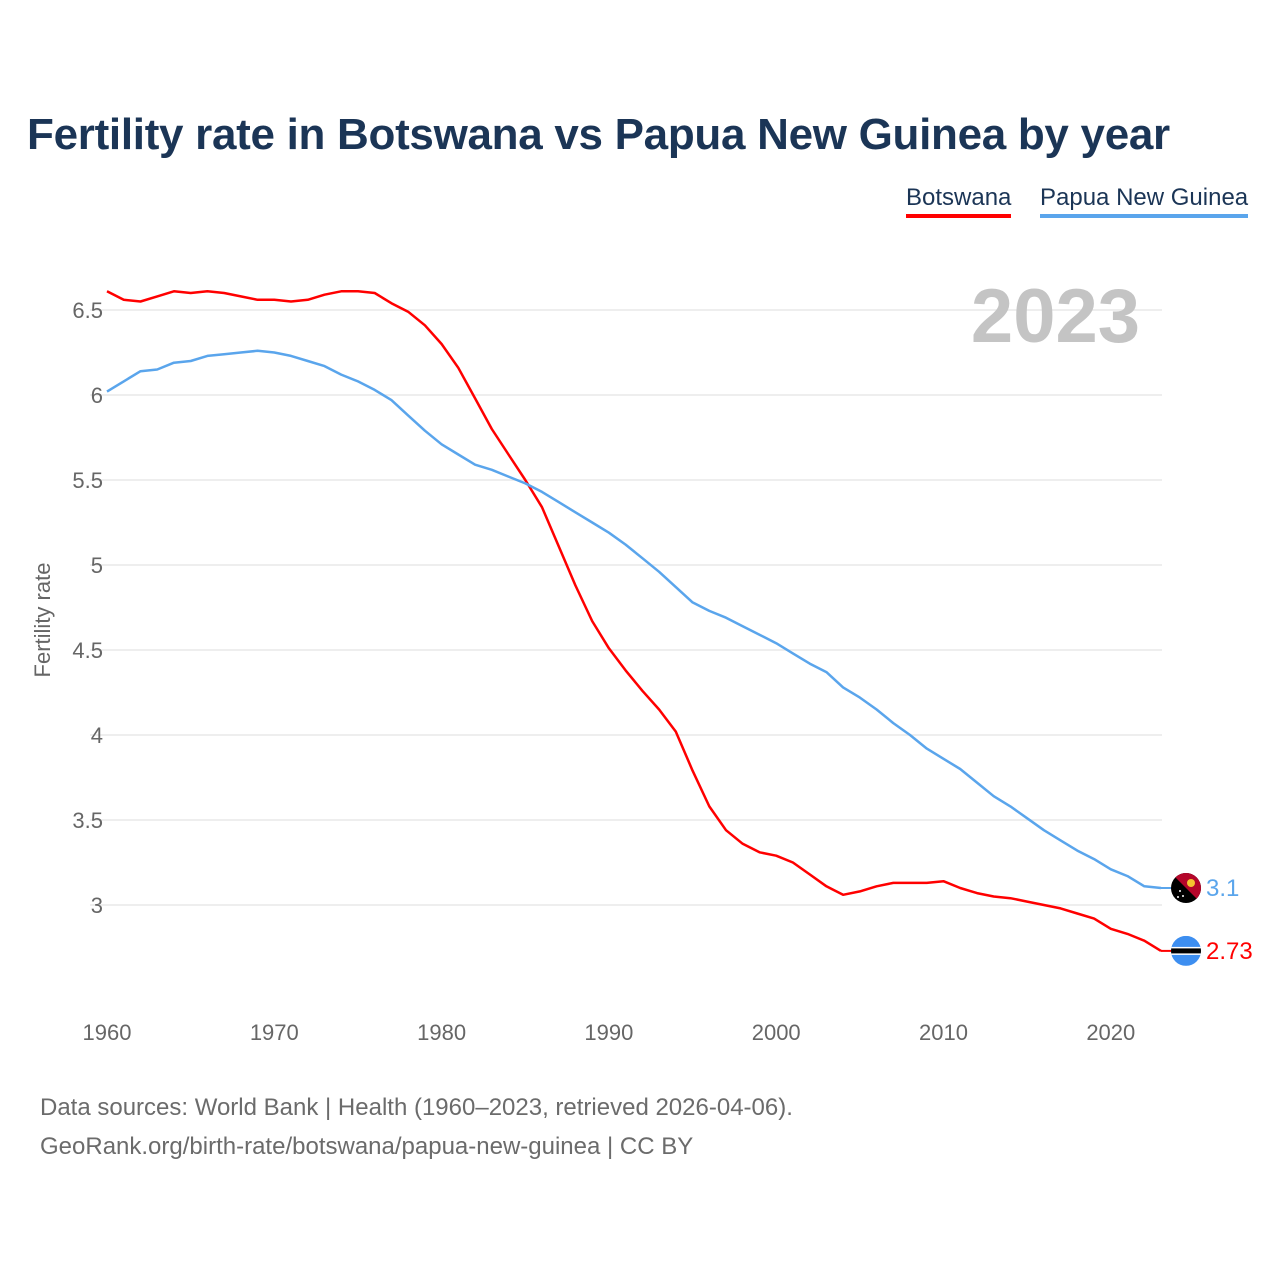 The height and width of the screenshot is (1280, 1280). What do you see at coordinates (441, 1032) in the screenshot?
I see `x-tick-label: 1980` at bounding box center [441, 1032].